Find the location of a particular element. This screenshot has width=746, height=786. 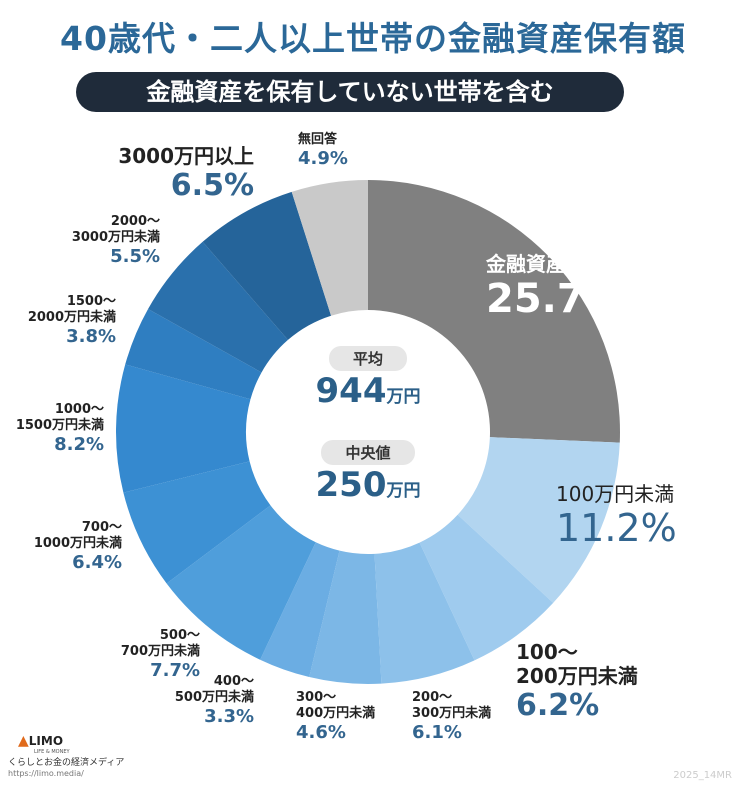

slice-label: 400～ 500万円未満 3.3% is located at coordinates (214, 701).